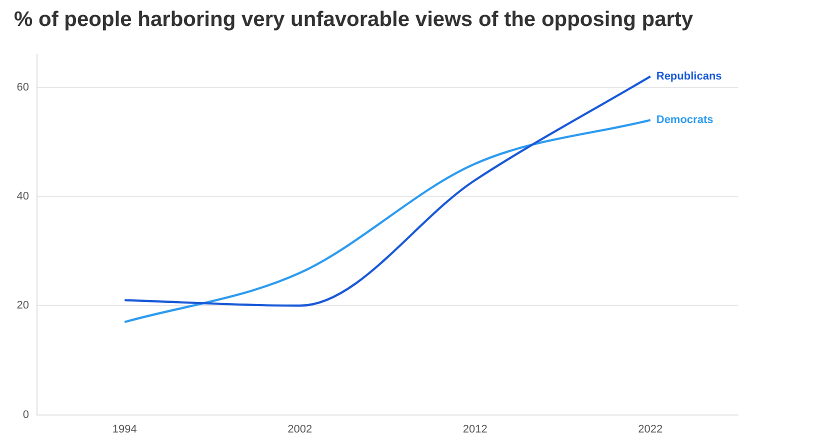 The width and height of the screenshot is (830, 445). I want to click on x-tick-label: 2002, so click(300, 429).